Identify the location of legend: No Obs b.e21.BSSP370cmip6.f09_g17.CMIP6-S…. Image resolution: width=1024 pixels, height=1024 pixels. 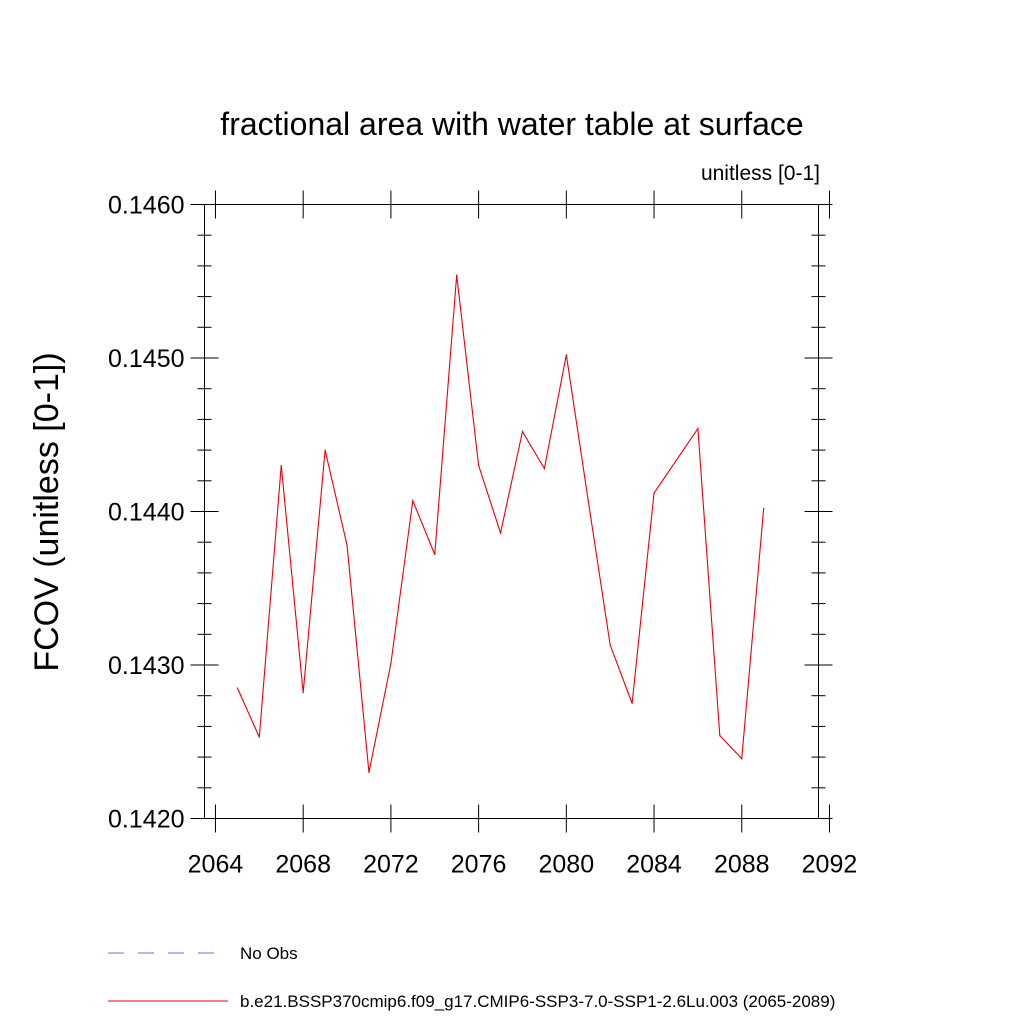
(471, 977).